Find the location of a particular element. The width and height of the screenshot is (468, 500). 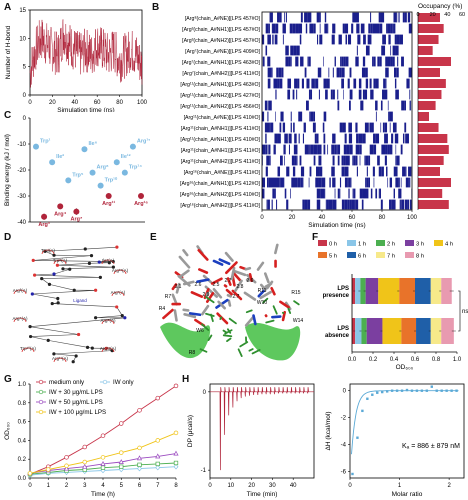

row-label: [Arg¹¹(chain_A#NH1)][LPS 411#O] is located at coordinates (221, 151).